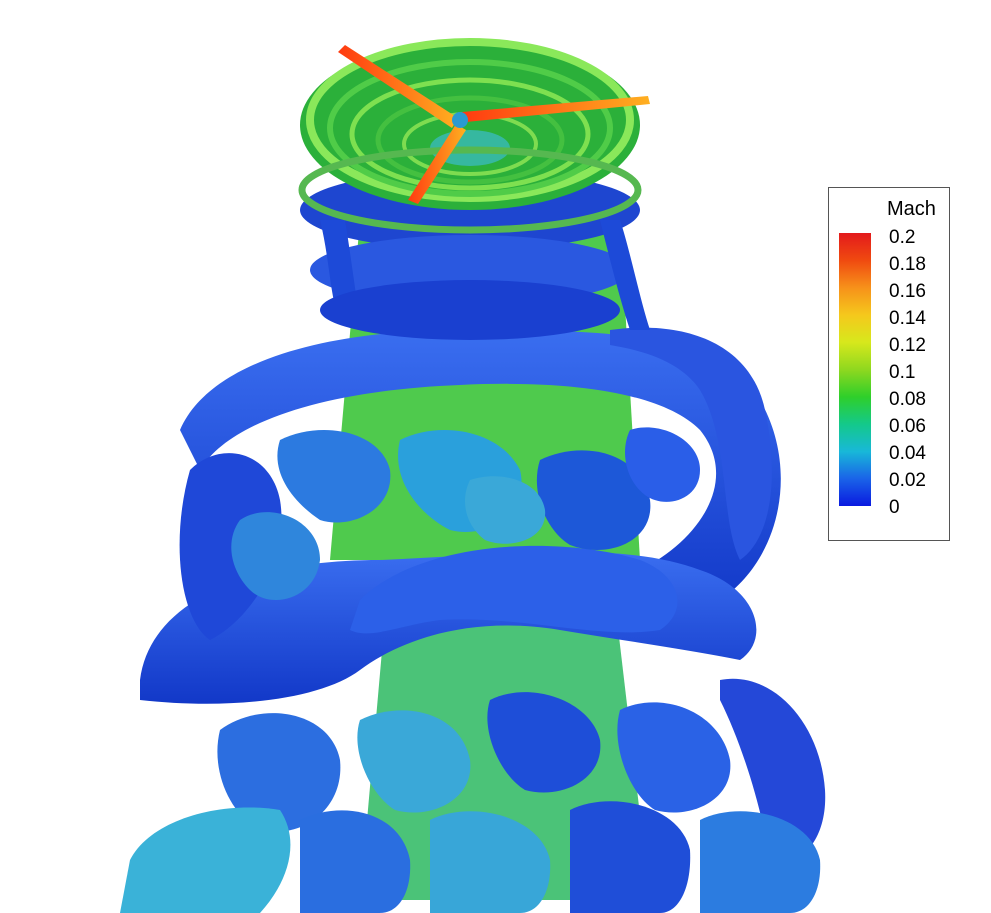 This screenshot has width=991, height=913. What do you see at coordinates (907, 453) in the screenshot?
I see `legend-tick-label: 0.04` at bounding box center [907, 453].